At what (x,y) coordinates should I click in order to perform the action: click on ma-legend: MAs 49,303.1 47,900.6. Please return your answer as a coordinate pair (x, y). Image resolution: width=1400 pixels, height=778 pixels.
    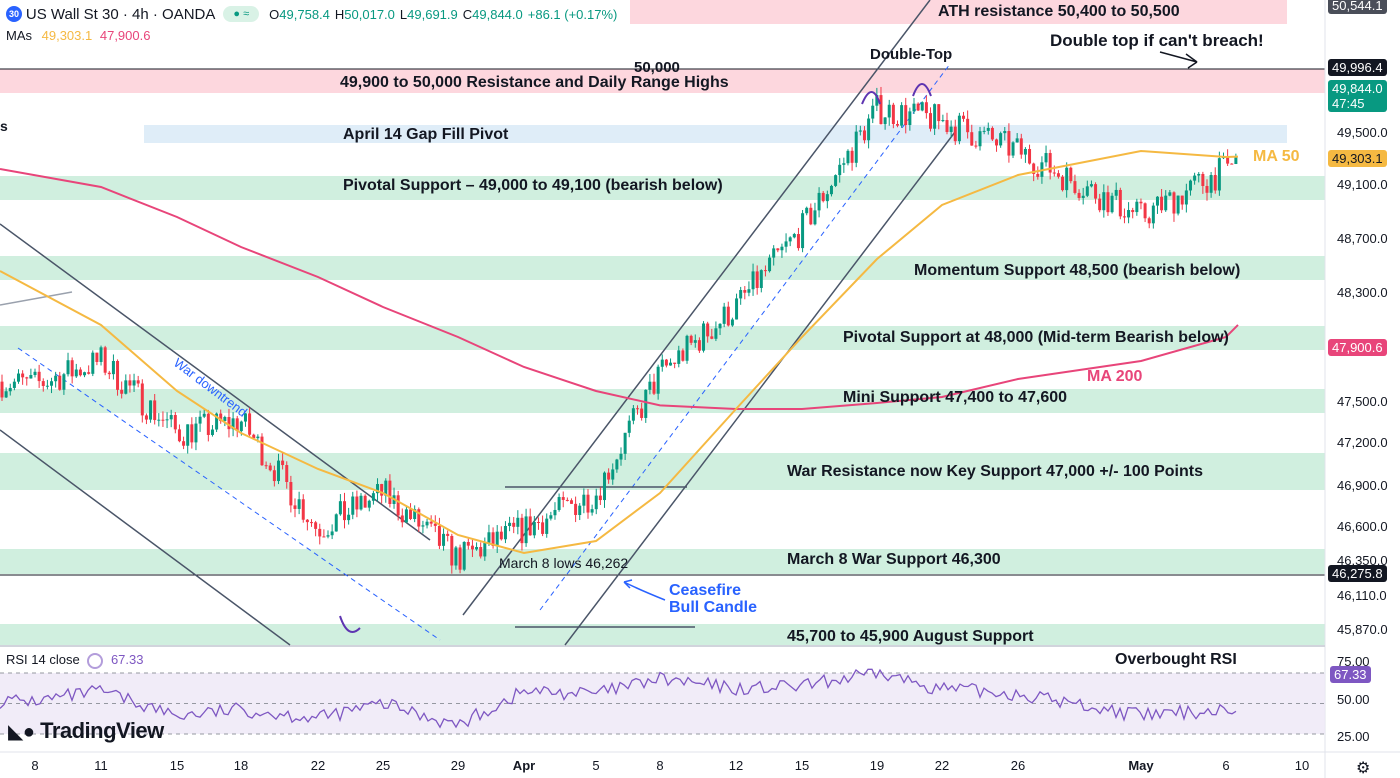
    Looking at the image, I should click on (78, 35).